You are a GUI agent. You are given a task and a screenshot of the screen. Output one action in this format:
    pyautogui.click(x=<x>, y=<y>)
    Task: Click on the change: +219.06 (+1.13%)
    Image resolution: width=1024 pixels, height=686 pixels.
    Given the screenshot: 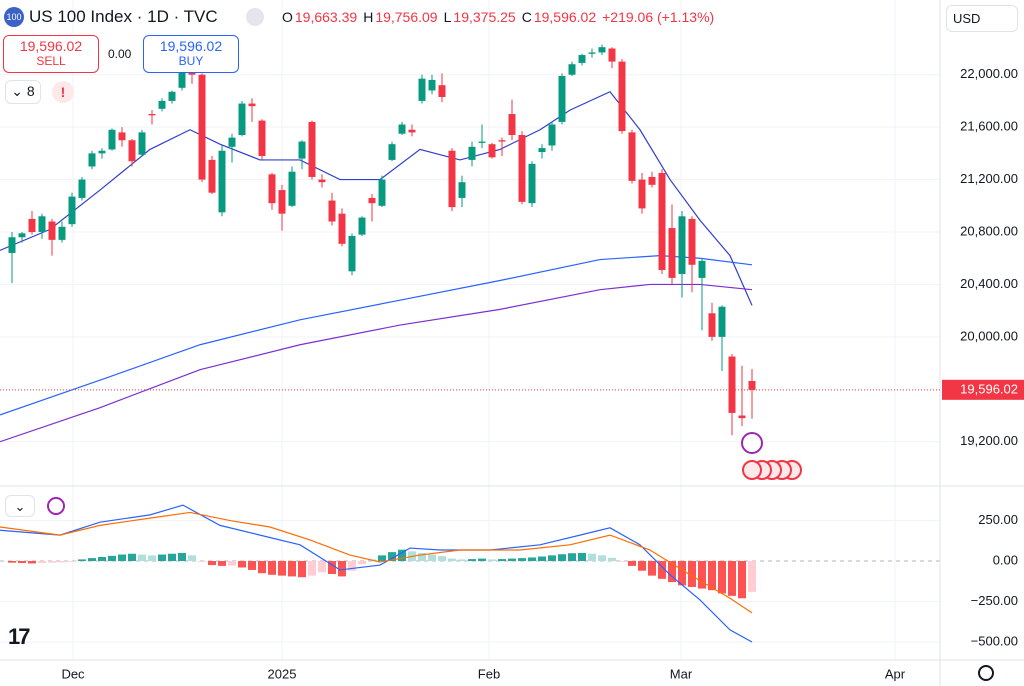 What is the action you would take?
    pyautogui.click(x=658, y=17)
    